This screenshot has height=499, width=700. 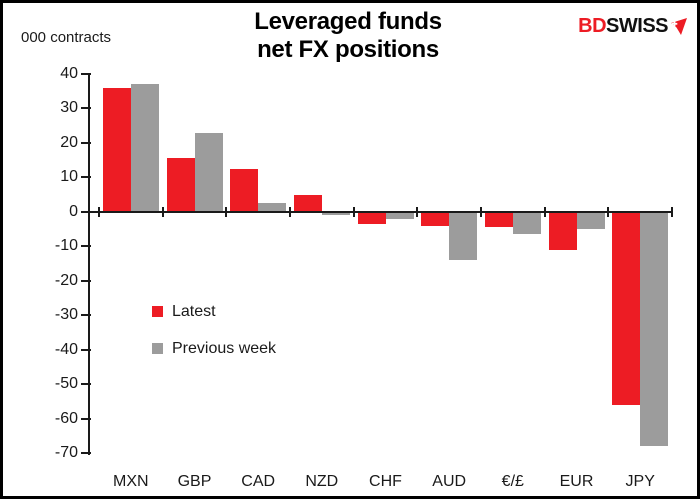 What do you see at coordinates (66, 384) in the screenshot?
I see `y-tick-label: -50` at bounding box center [66, 384].